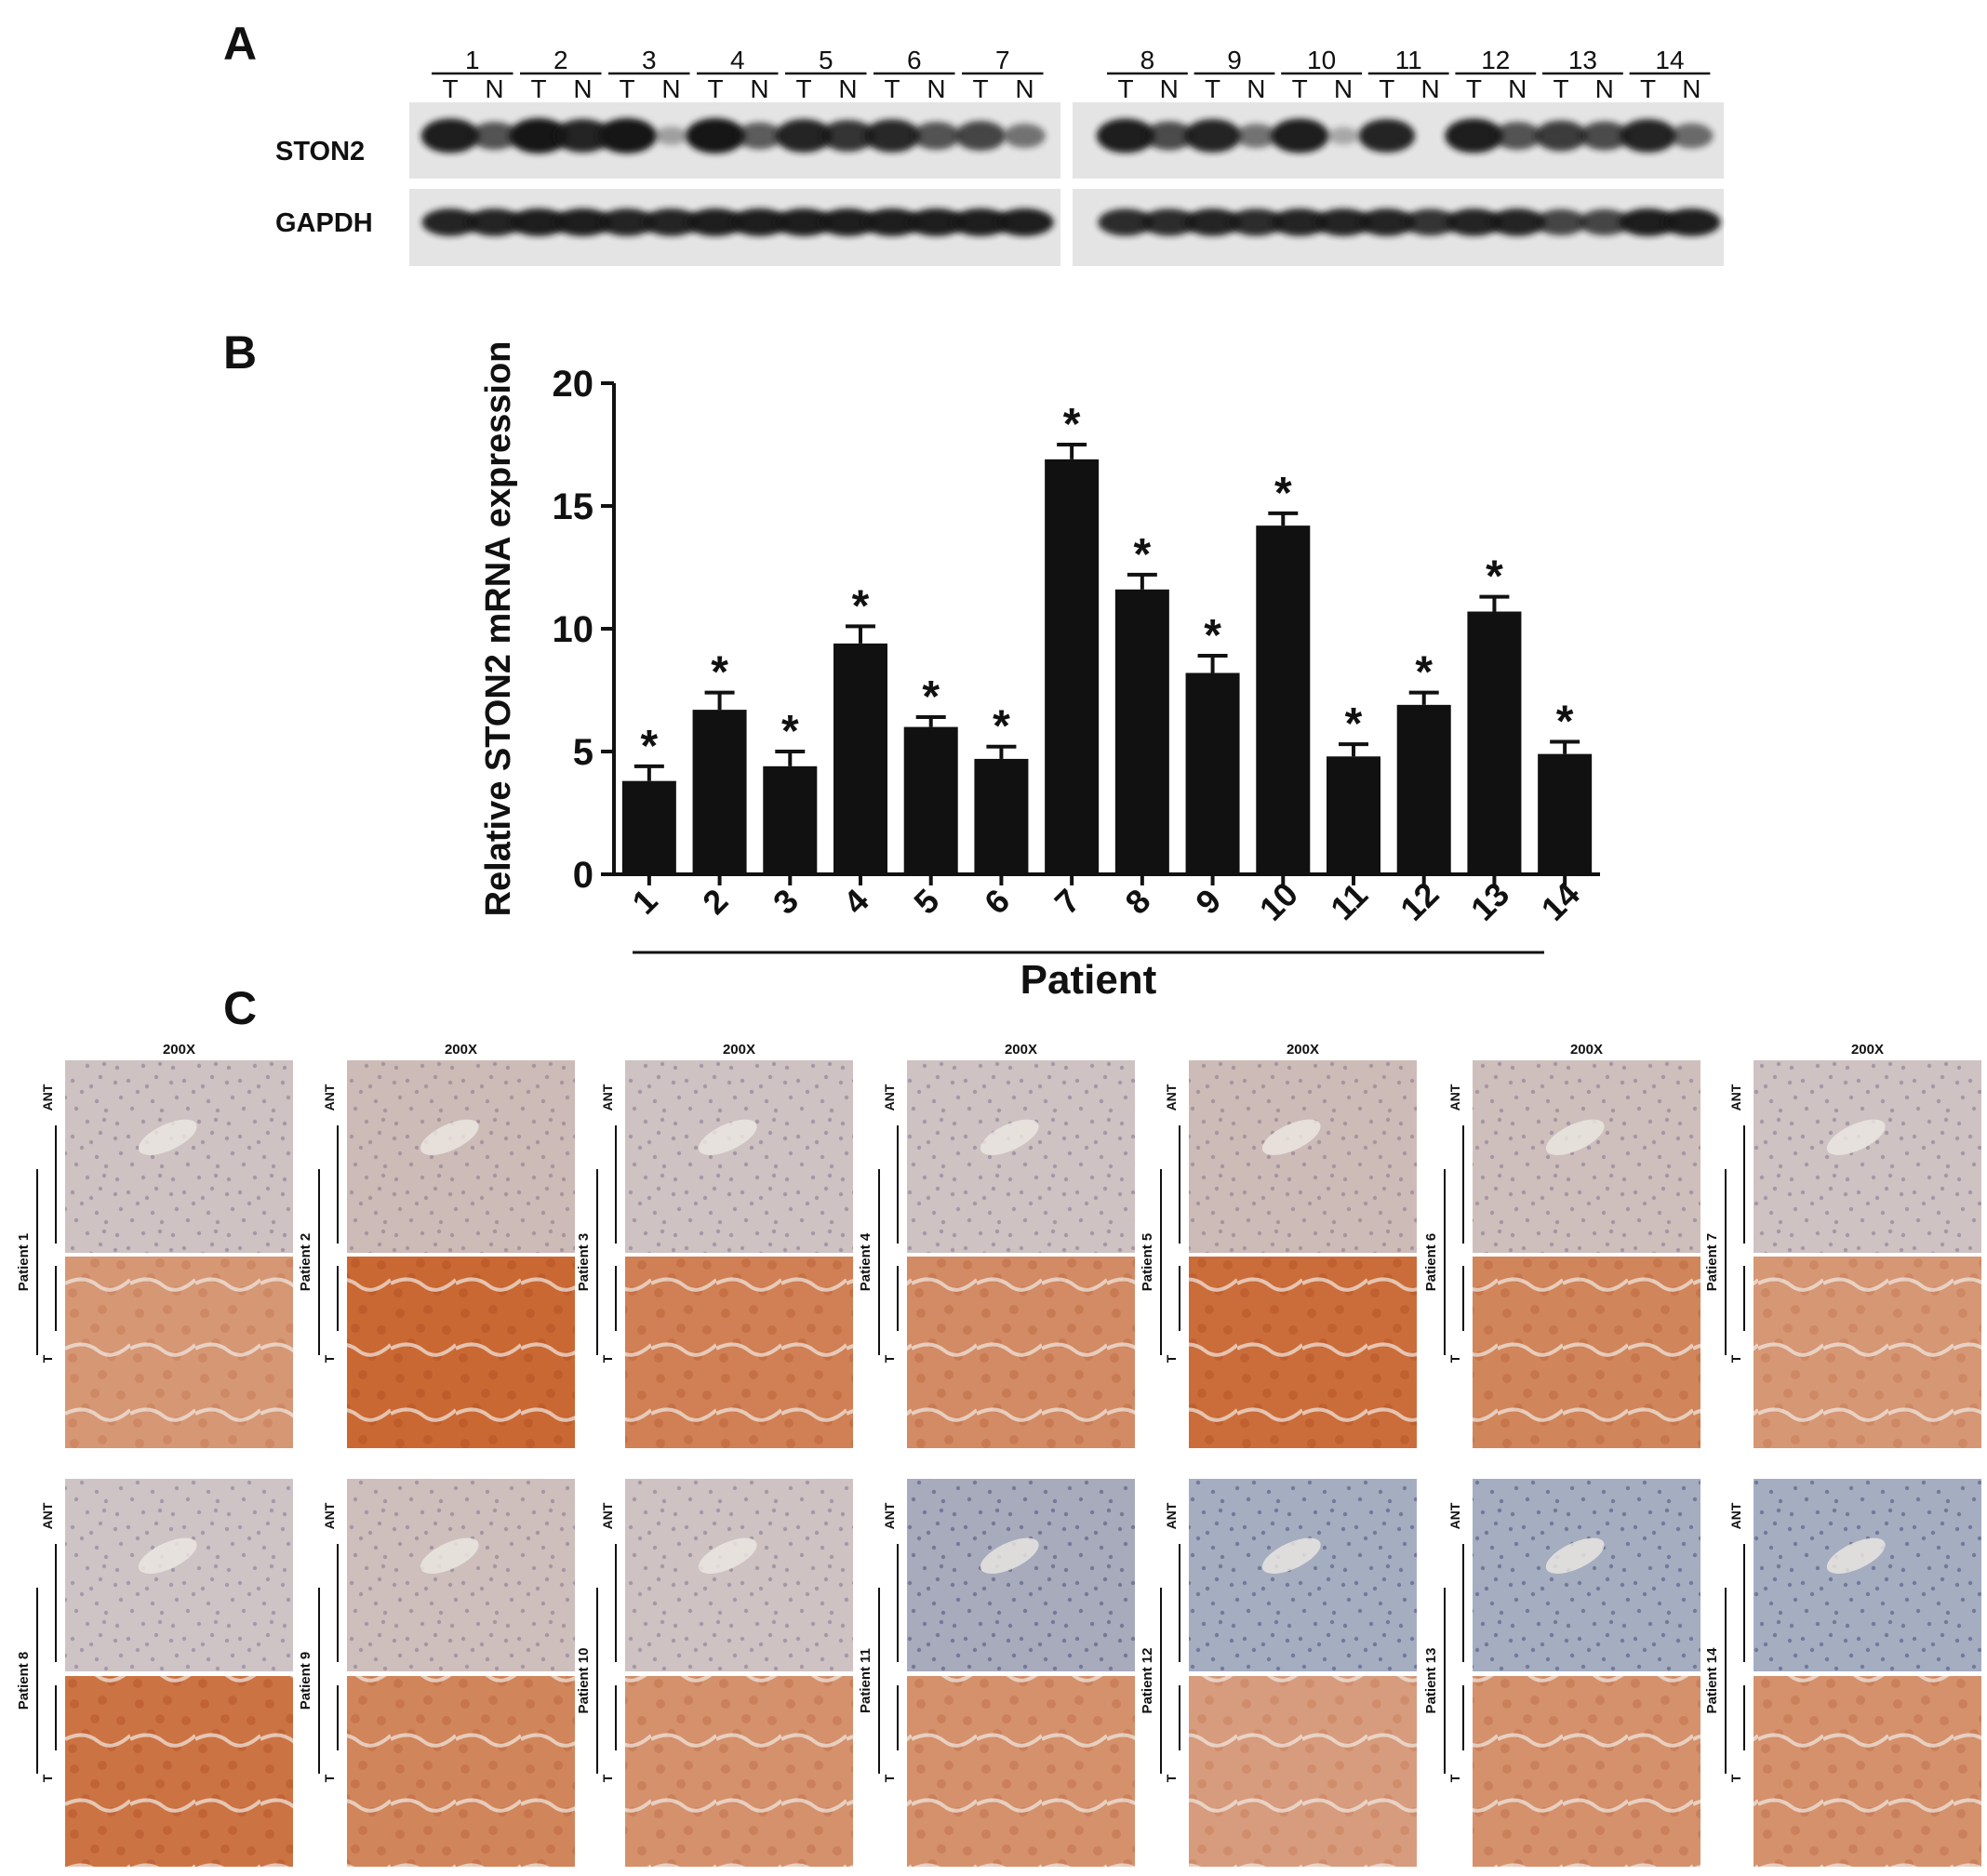  What do you see at coordinates (573, 385) in the screenshot?
I see `y-tick-label: 20` at bounding box center [573, 385].